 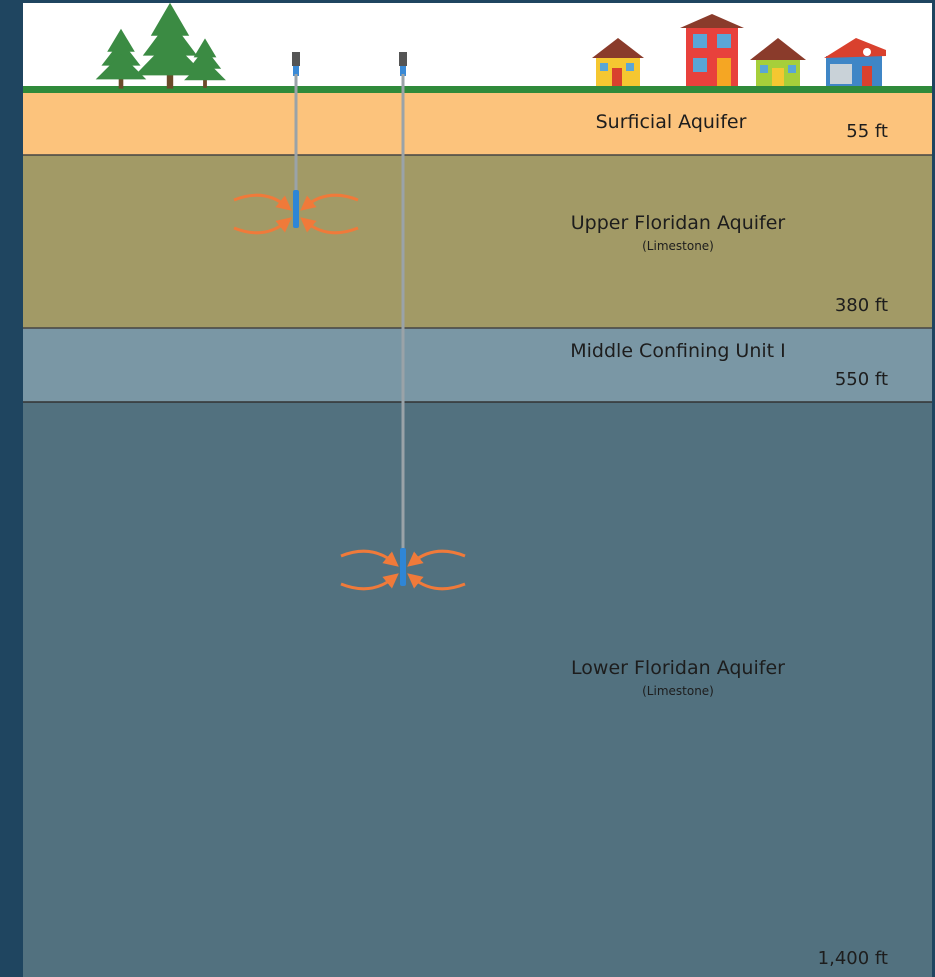 I want to click on houses, so click(x=739, y=50).